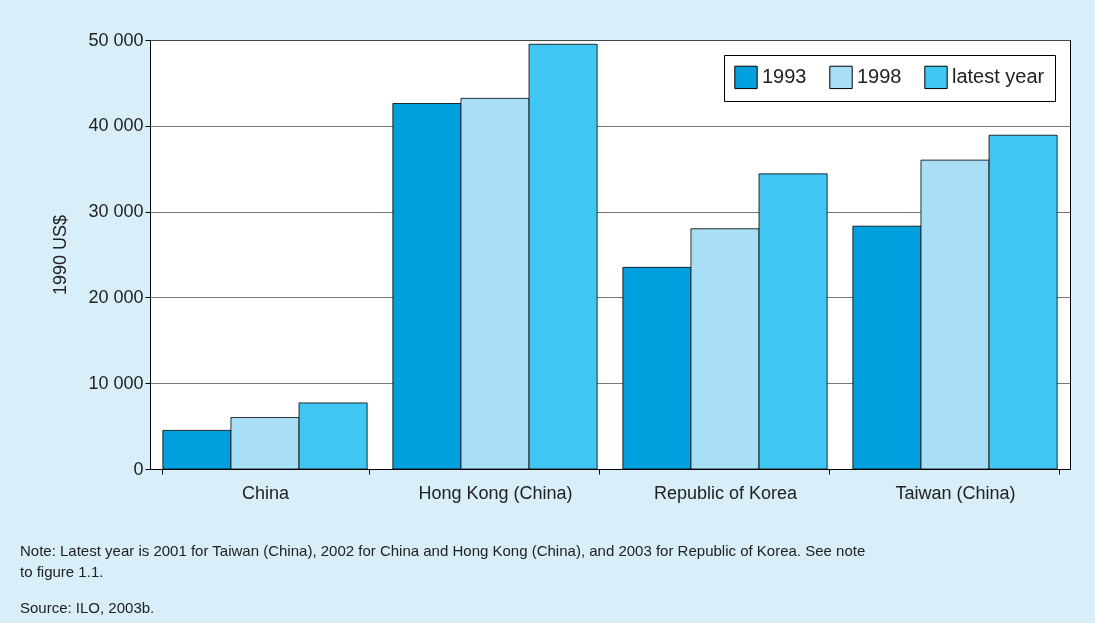  Describe the element at coordinates (116, 211) in the screenshot. I see `y-tick-label: 30 000` at that location.